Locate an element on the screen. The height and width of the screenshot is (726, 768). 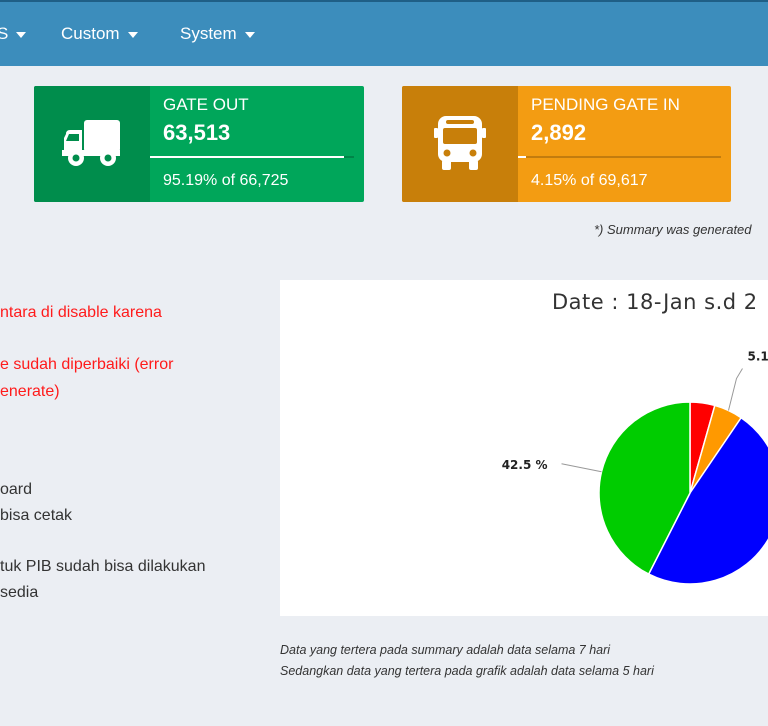
nav-menu-system: System is located at coordinates (217, 34).